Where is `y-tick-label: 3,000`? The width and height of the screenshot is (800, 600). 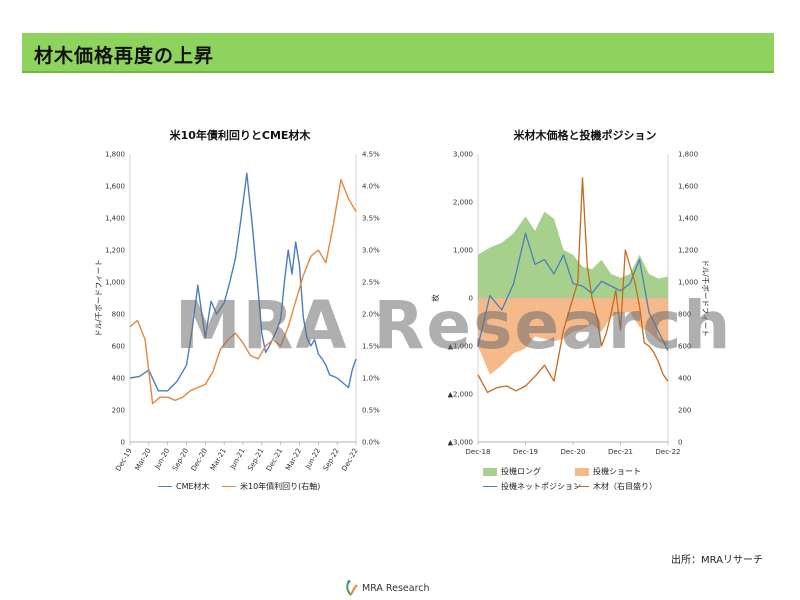
y-tick-label: 3,000 is located at coordinates (463, 155).